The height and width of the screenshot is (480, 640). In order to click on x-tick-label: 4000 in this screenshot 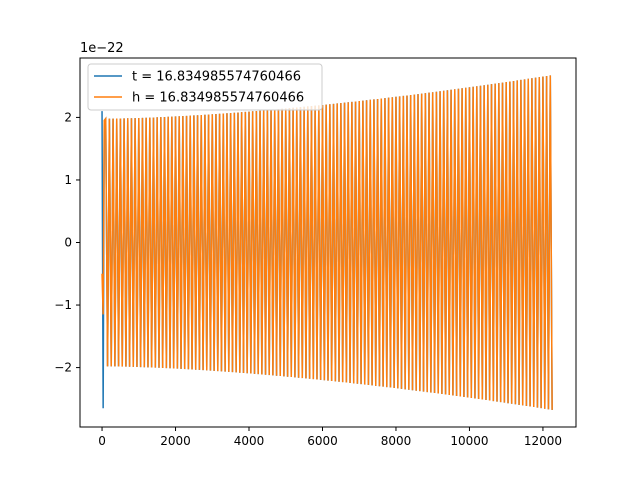, I will do `click(249, 441)`.